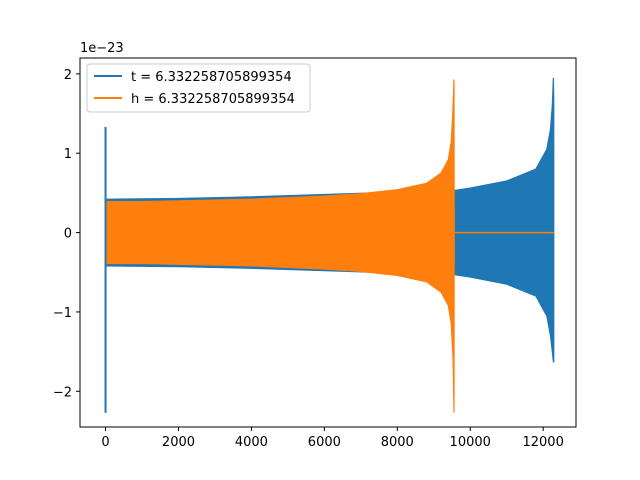 Image resolution: width=640 pixels, height=480 pixels. I want to click on x-axis: 0 2000 4000 6000 8000 10000 12000, so click(332, 438).